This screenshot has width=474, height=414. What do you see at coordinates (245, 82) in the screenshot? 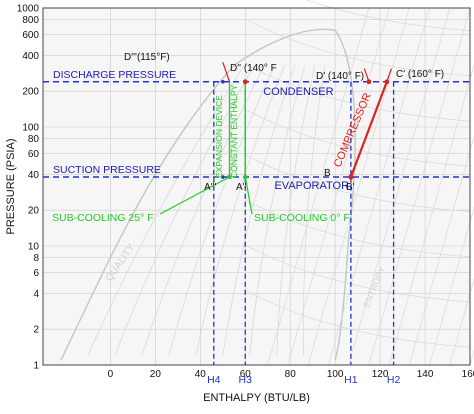
I see `point-d2-marker` at bounding box center [245, 82].